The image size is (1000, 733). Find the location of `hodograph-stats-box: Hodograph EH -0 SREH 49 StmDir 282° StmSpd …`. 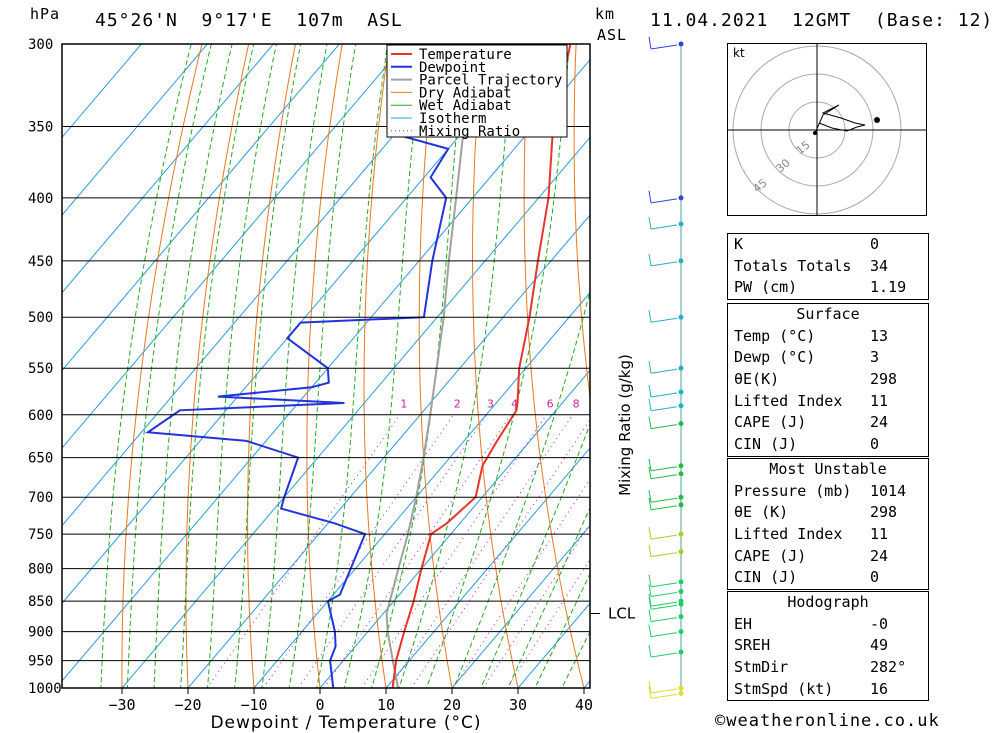

hodograph-stats-box: Hodograph EH -0 SREH 49 StmDir 282° StmSpd … is located at coordinates (828, 646).